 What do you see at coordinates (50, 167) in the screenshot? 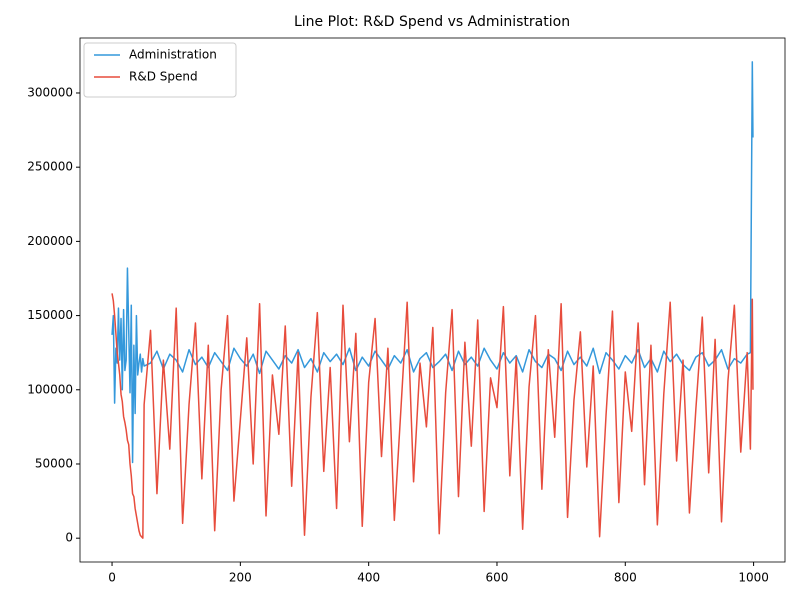
I see `y-tick-label: 250000` at bounding box center [50, 167].